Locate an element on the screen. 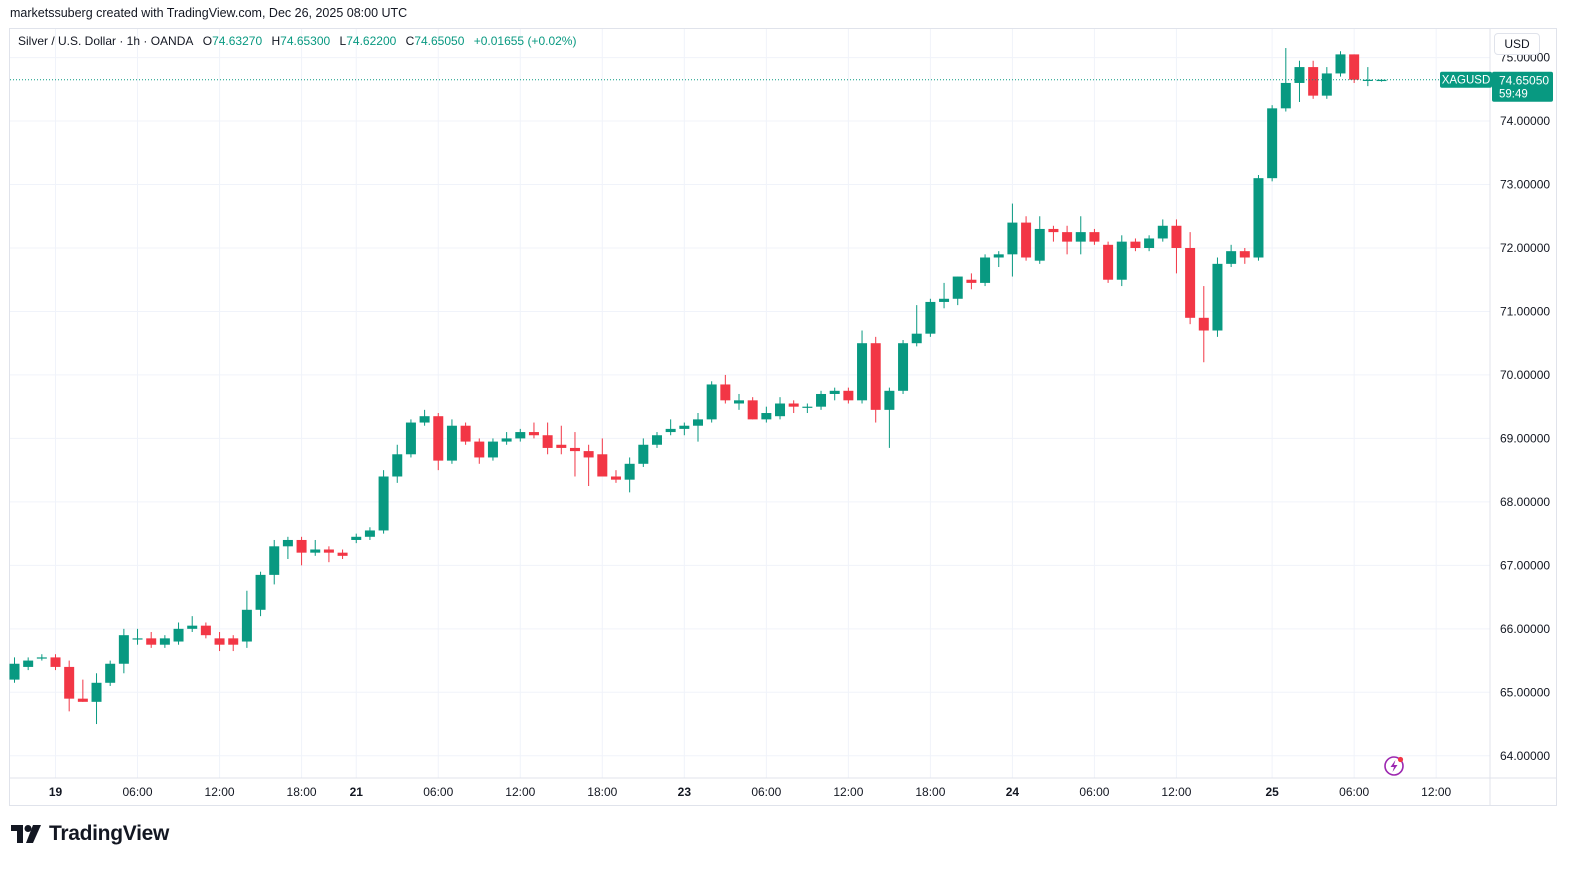 Image resolution: width=1587 pixels, height=875 pixels. price-tick-label: 73.00000 is located at coordinates (1525, 185).